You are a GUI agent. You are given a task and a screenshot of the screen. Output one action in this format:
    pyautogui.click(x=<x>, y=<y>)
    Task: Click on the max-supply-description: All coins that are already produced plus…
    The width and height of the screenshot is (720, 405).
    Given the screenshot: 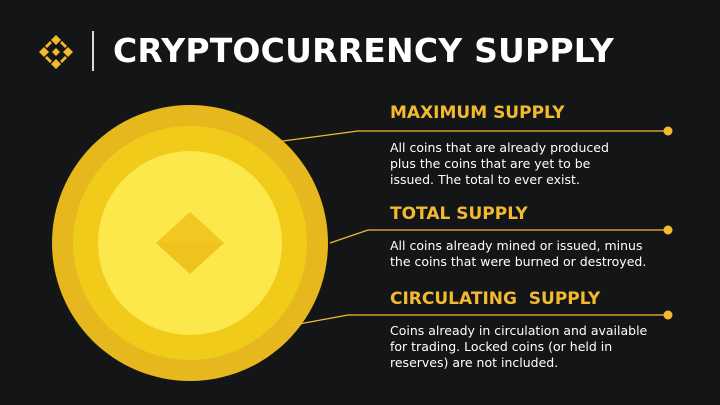 What is the action you would take?
    pyautogui.click(x=499, y=163)
    